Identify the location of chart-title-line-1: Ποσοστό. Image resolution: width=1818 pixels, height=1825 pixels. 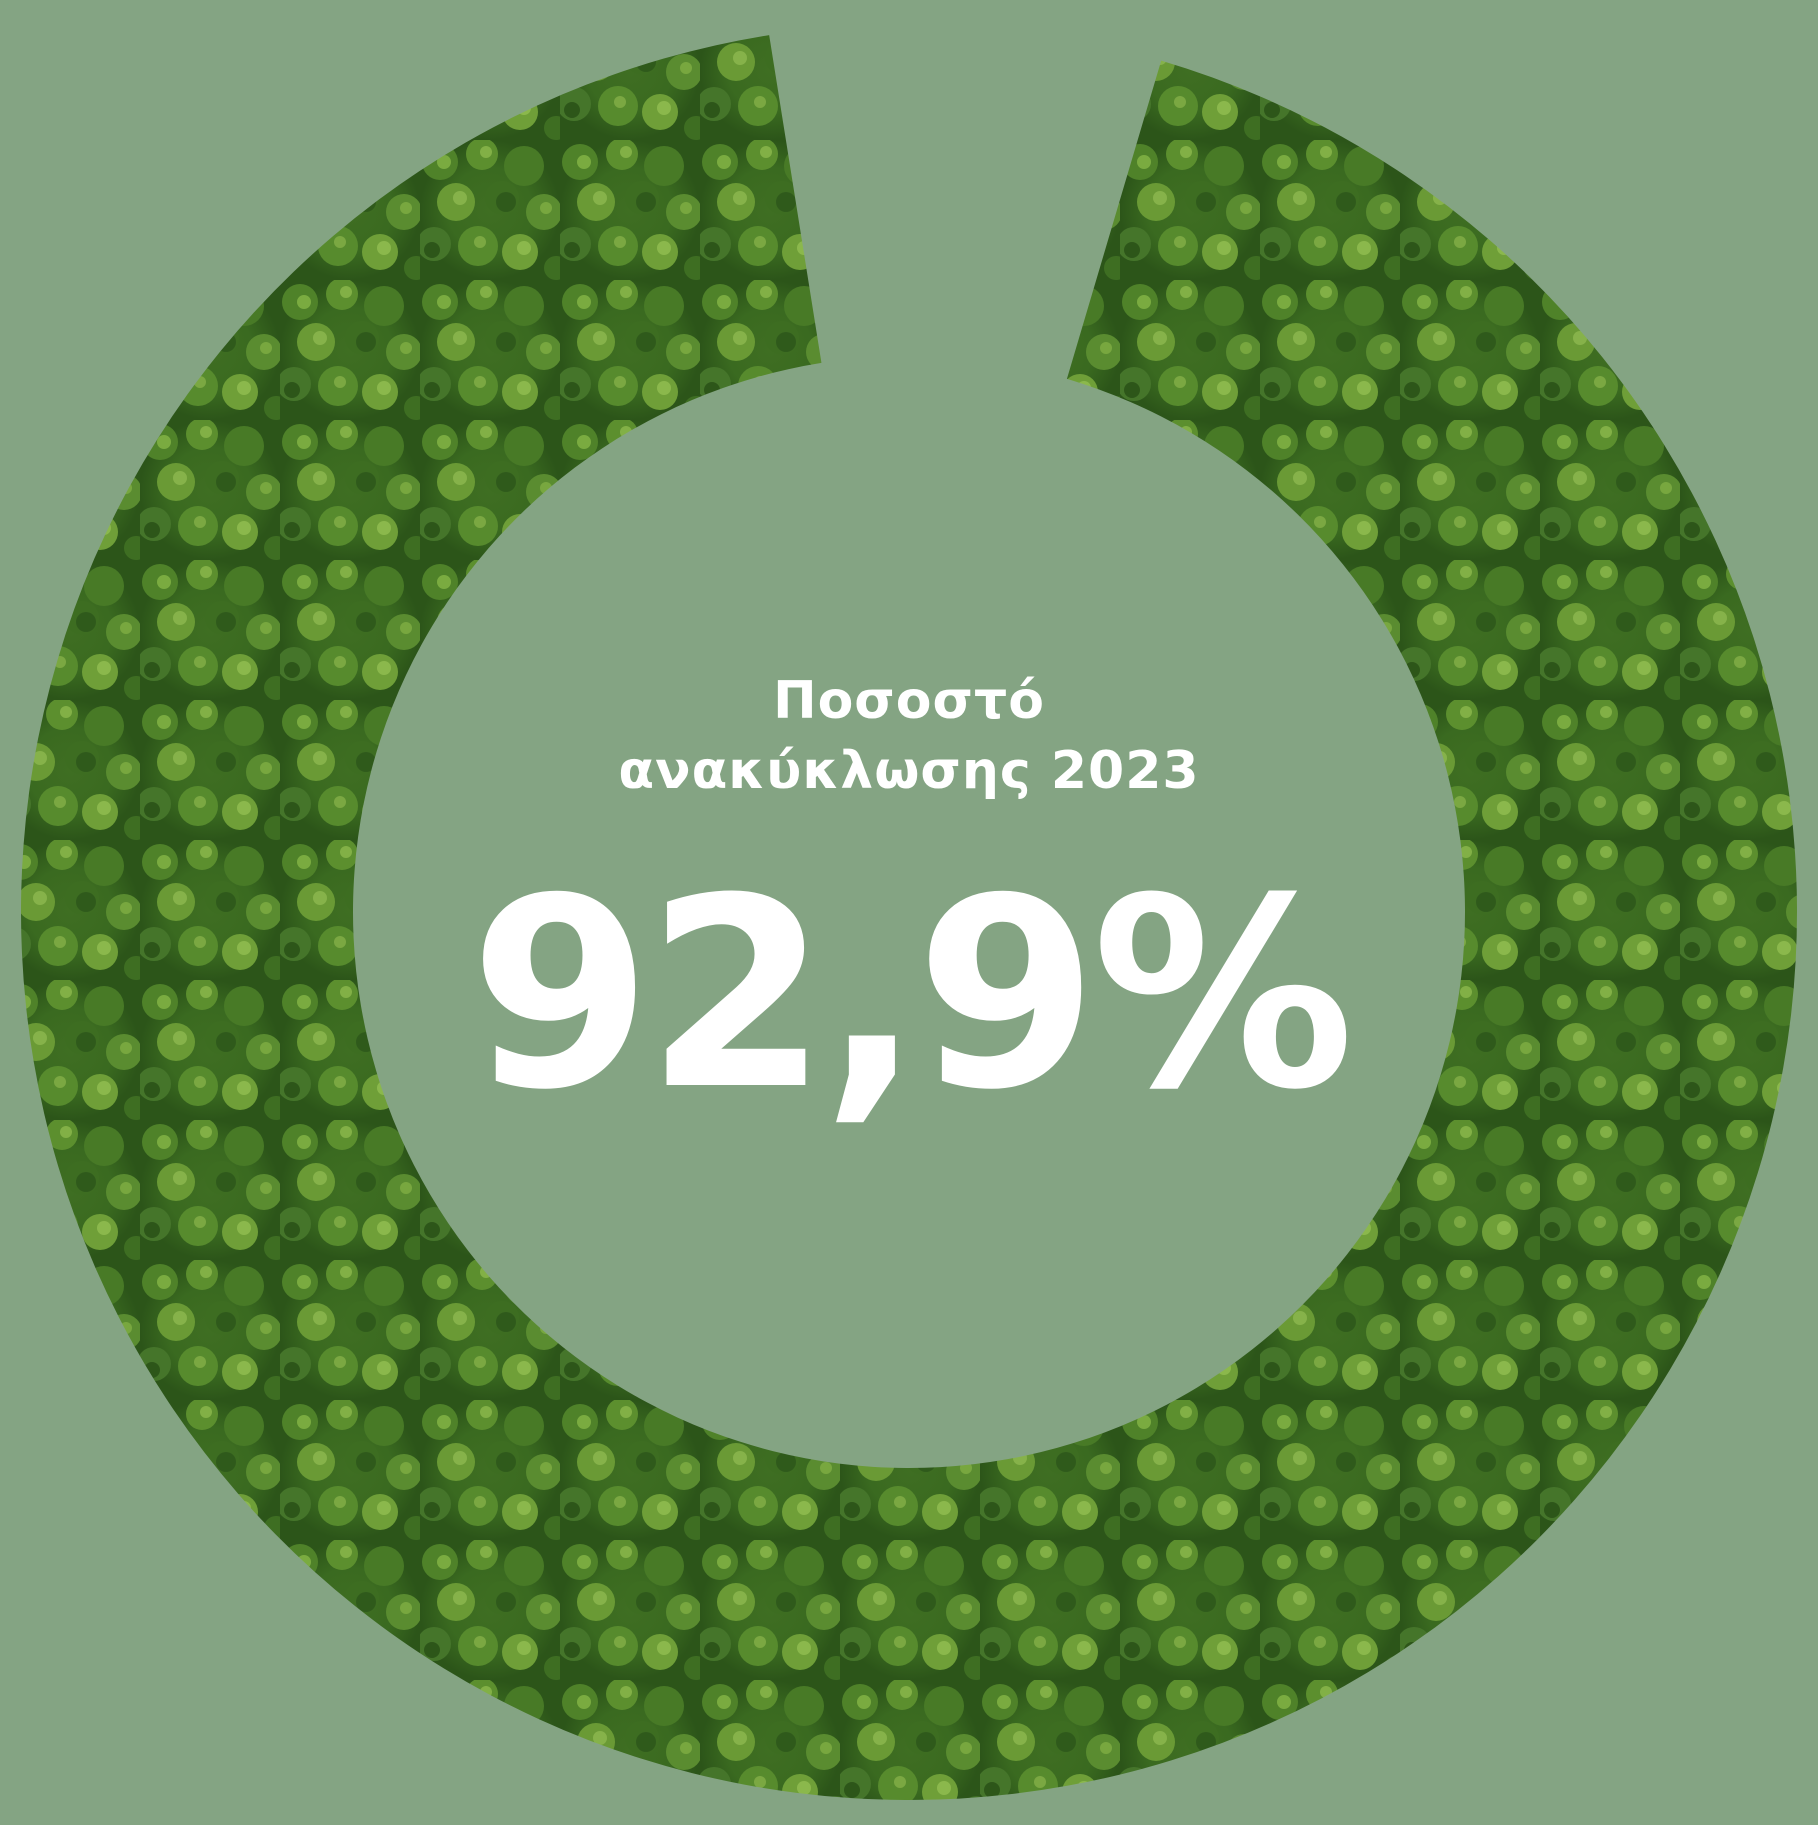
(909, 701).